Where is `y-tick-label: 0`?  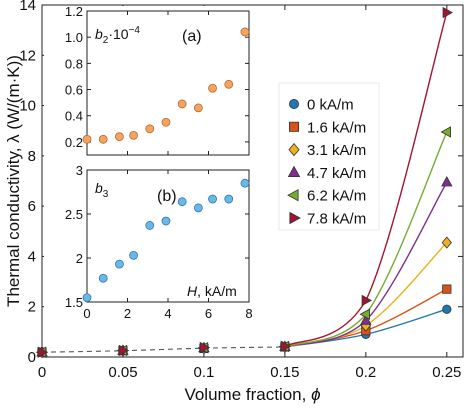
y-tick-label: 0 is located at coordinates (32, 357).